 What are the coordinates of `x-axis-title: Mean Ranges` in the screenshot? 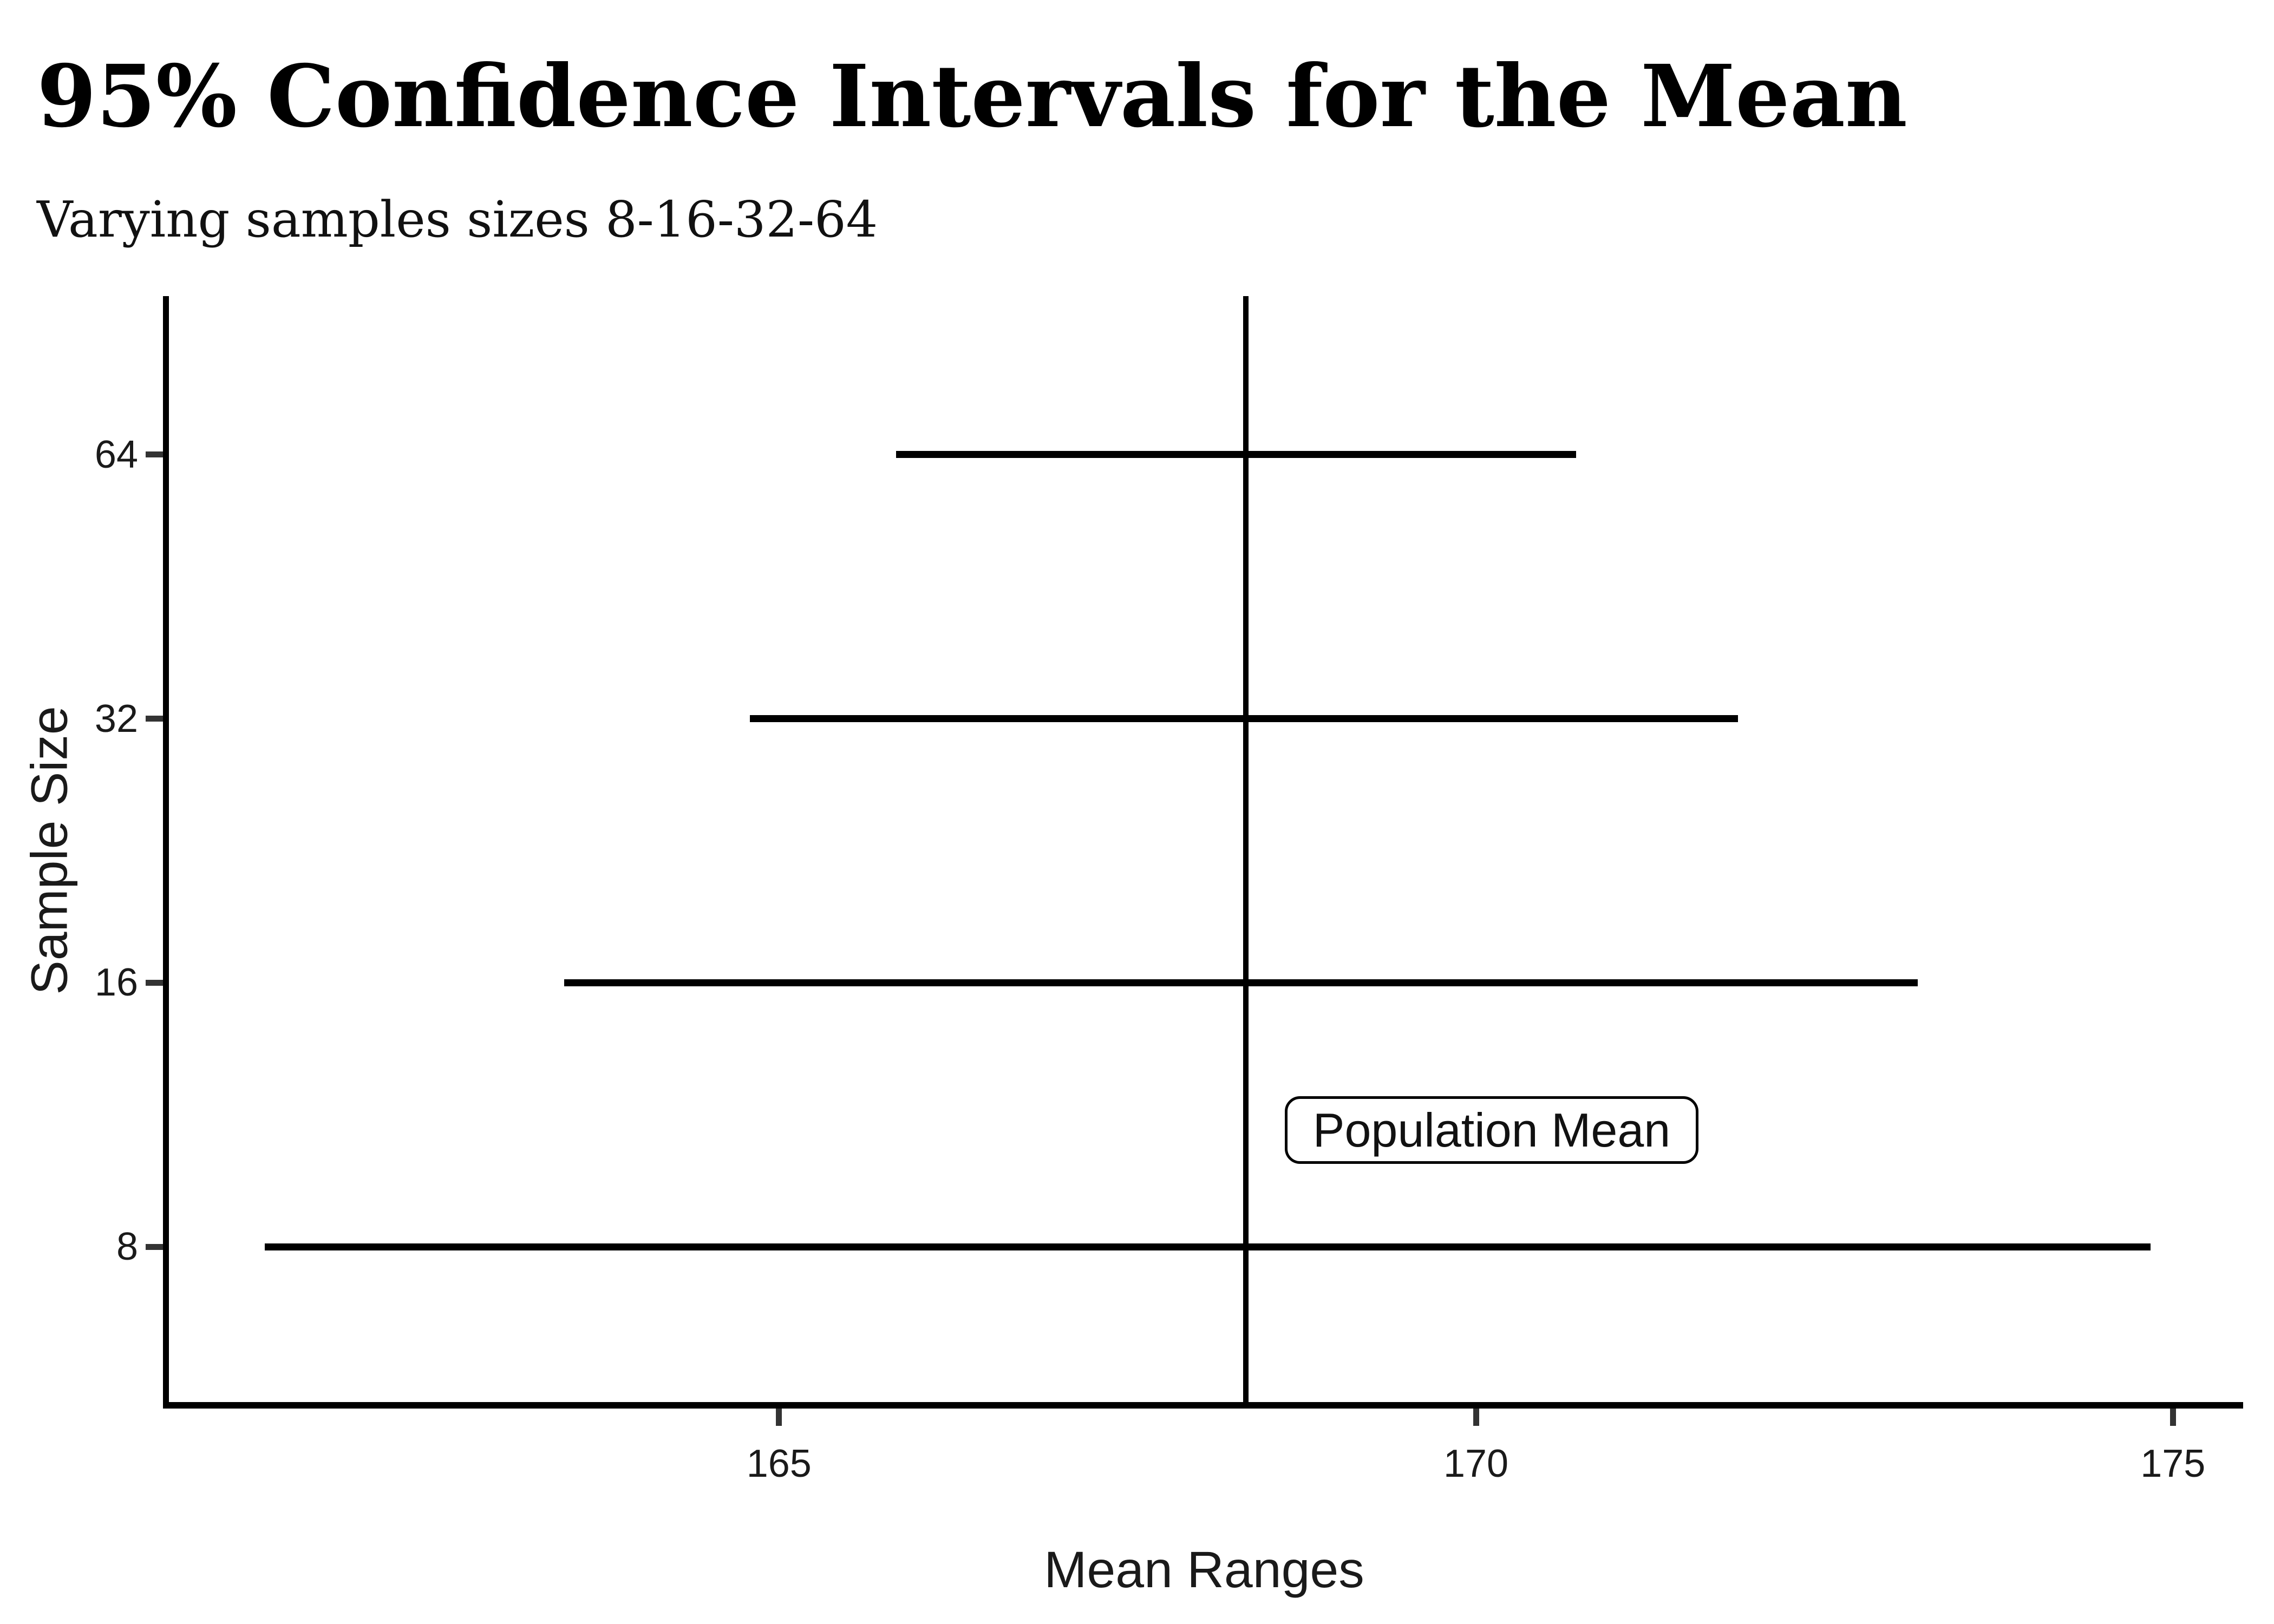 It's located at (1204, 1570).